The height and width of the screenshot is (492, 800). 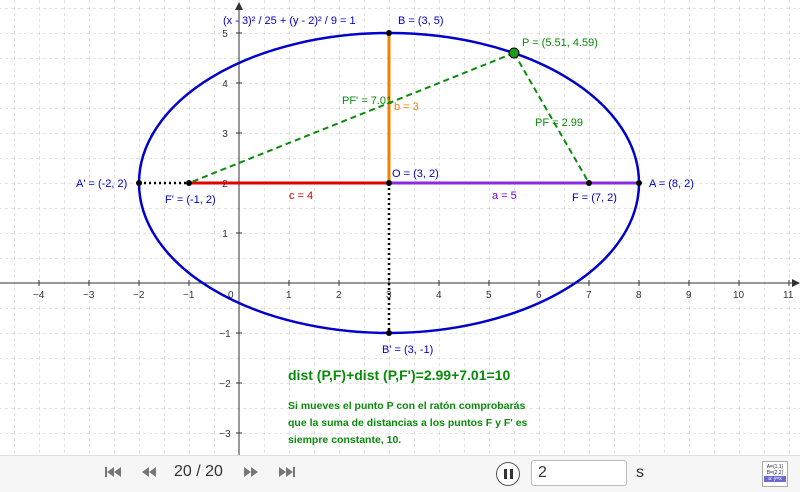 What do you see at coordinates (225, 334) in the screenshot?
I see `y-tick-label: −1` at bounding box center [225, 334].